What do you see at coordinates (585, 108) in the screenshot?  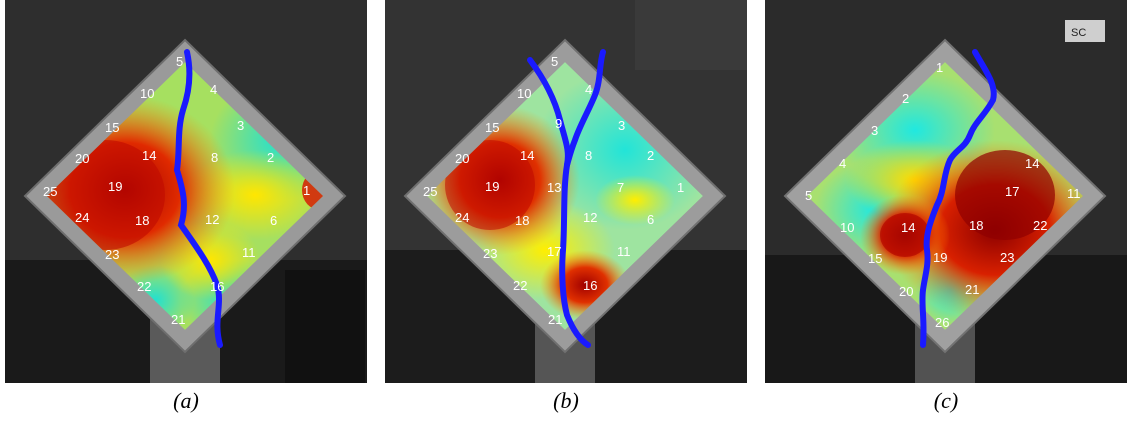 I see `crack-path-right` at bounding box center [585, 108].